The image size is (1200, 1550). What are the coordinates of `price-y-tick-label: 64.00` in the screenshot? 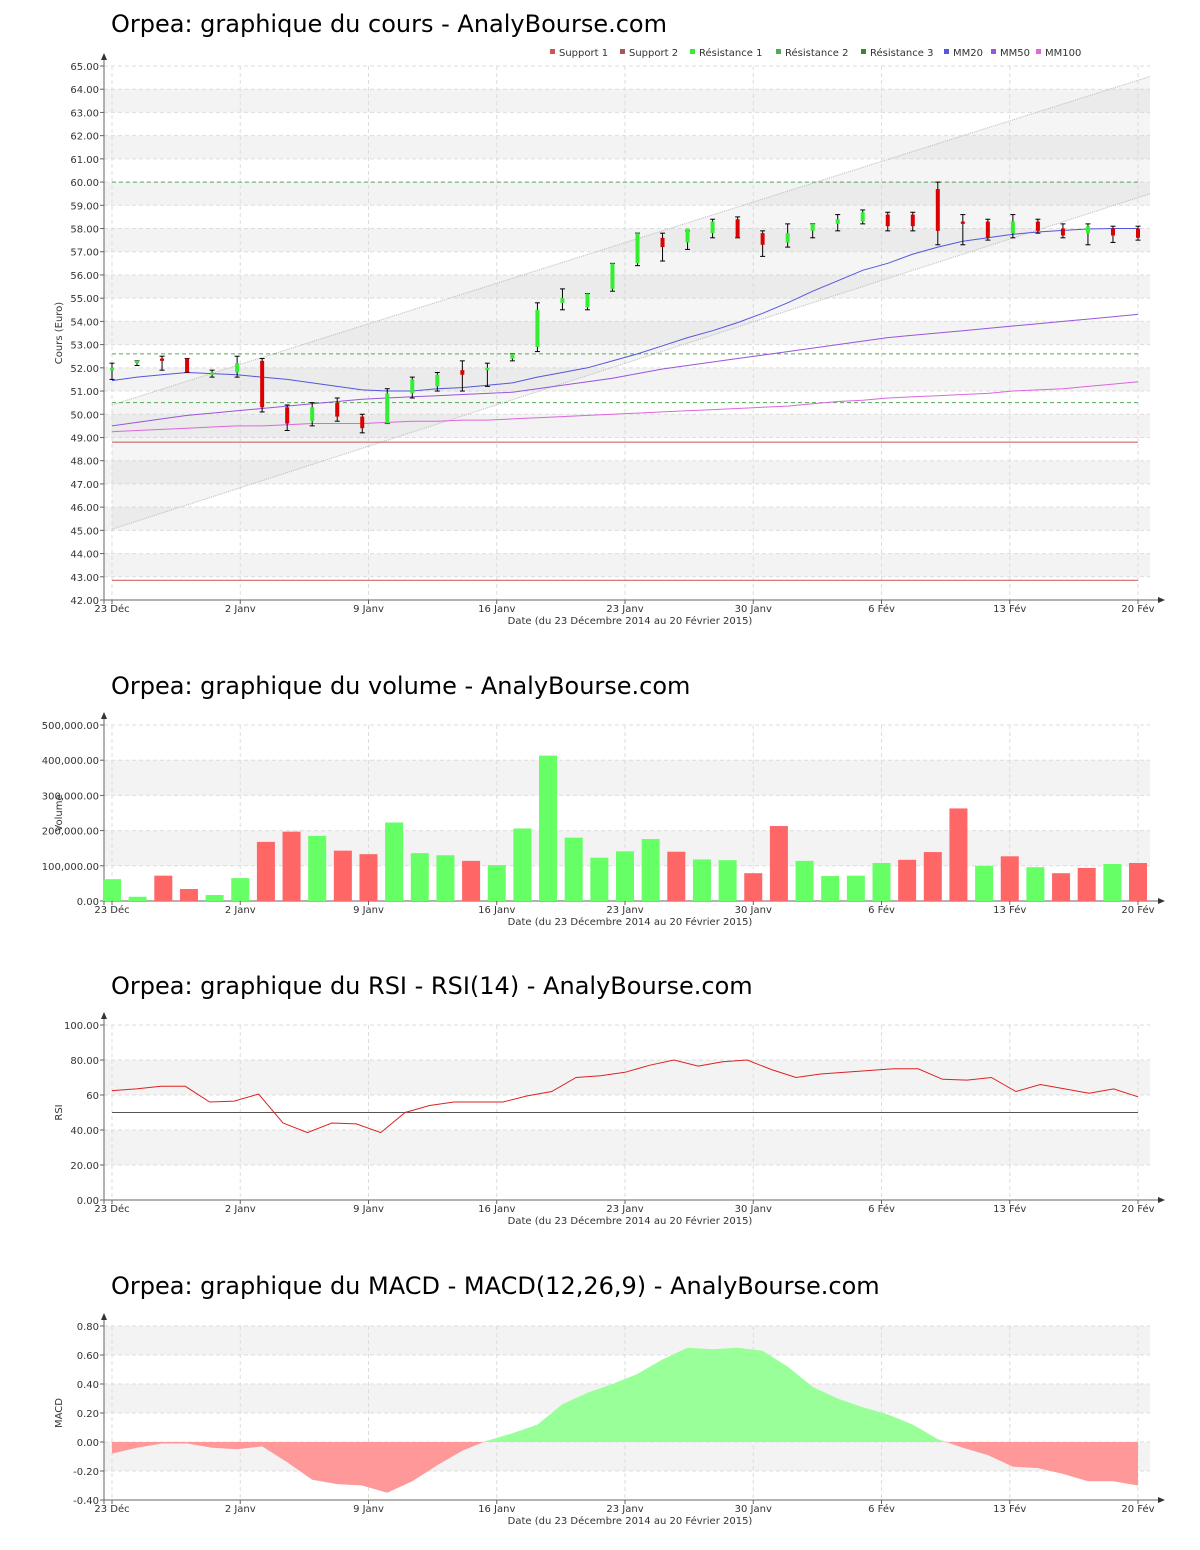 It's located at (84, 90).